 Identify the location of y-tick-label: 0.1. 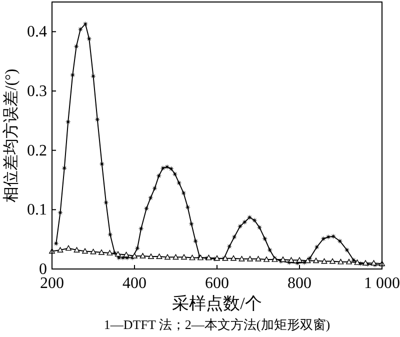
(37, 210).